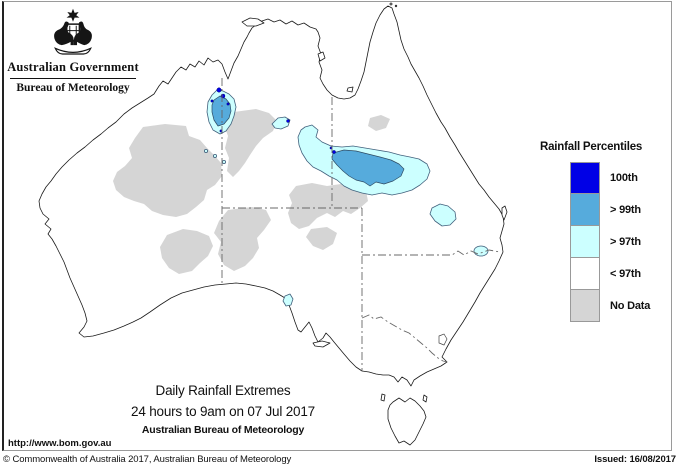 Image resolution: width=680 pixels, height=467 pixels. I want to click on legend-title: Rainfall Percentiles, so click(591, 147).